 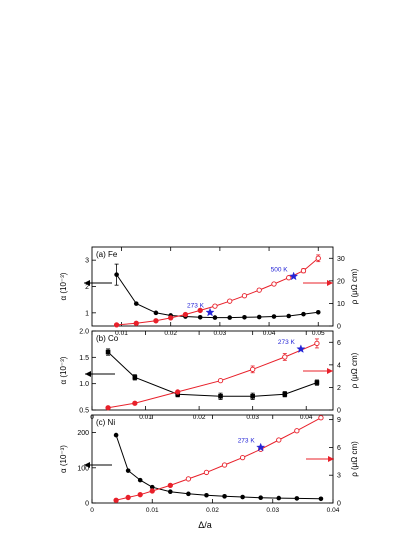 What do you see at coordinates (107, 254) in the screenshot?
I see `panel-label: (a) Fe` at bounding box center [107, 254].